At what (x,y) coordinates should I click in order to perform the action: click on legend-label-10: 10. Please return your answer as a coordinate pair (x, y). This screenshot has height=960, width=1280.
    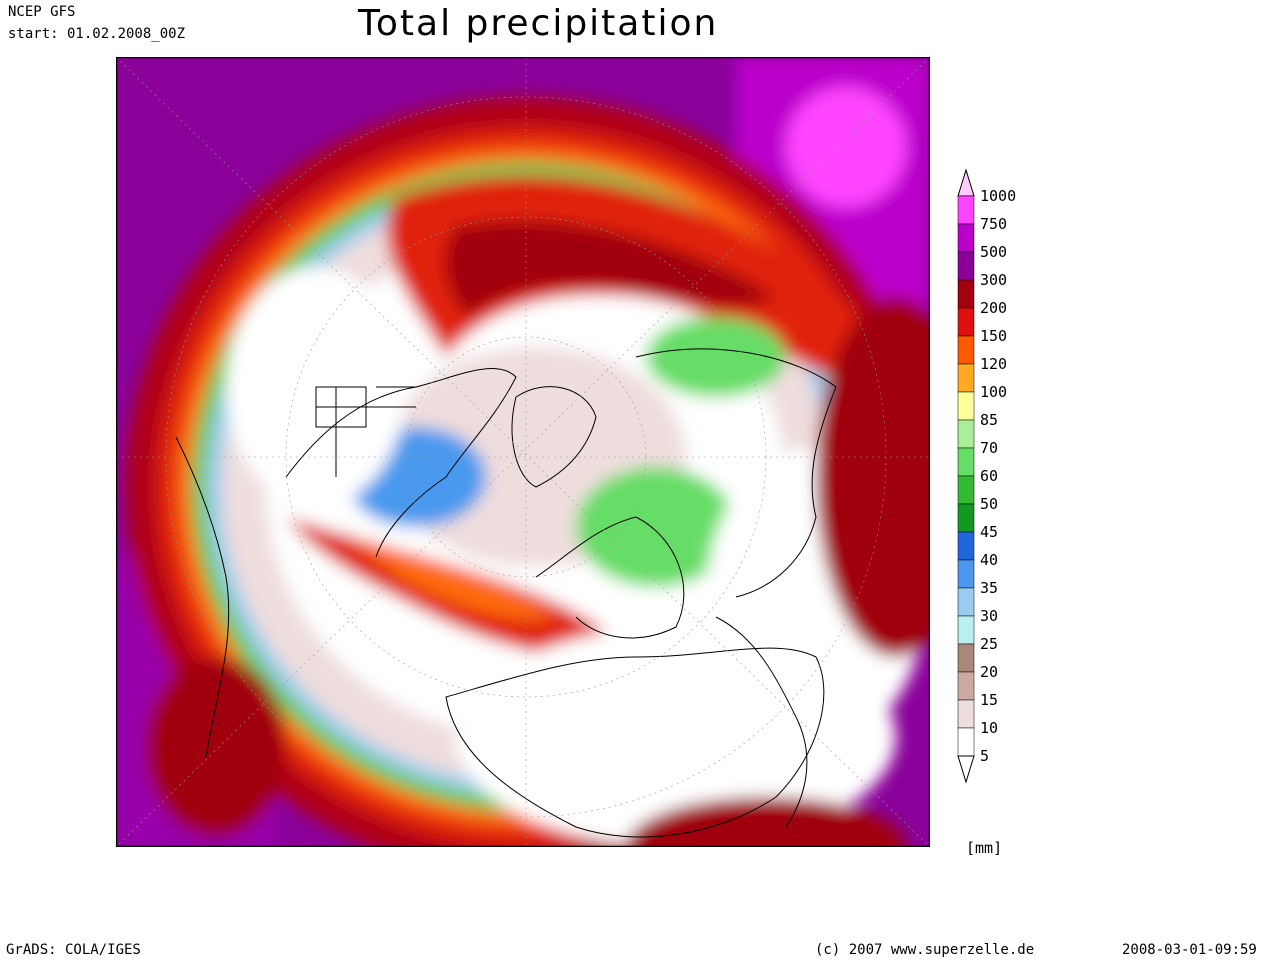
    Looking at the image, I should click on (989, 728).